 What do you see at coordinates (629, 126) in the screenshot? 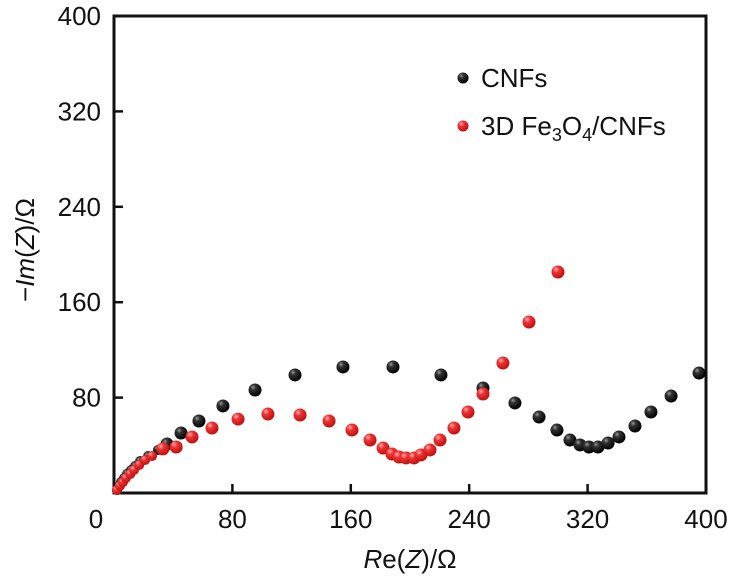
I see `legend-text-part: /CNFs` at bounding box center [629, 126].